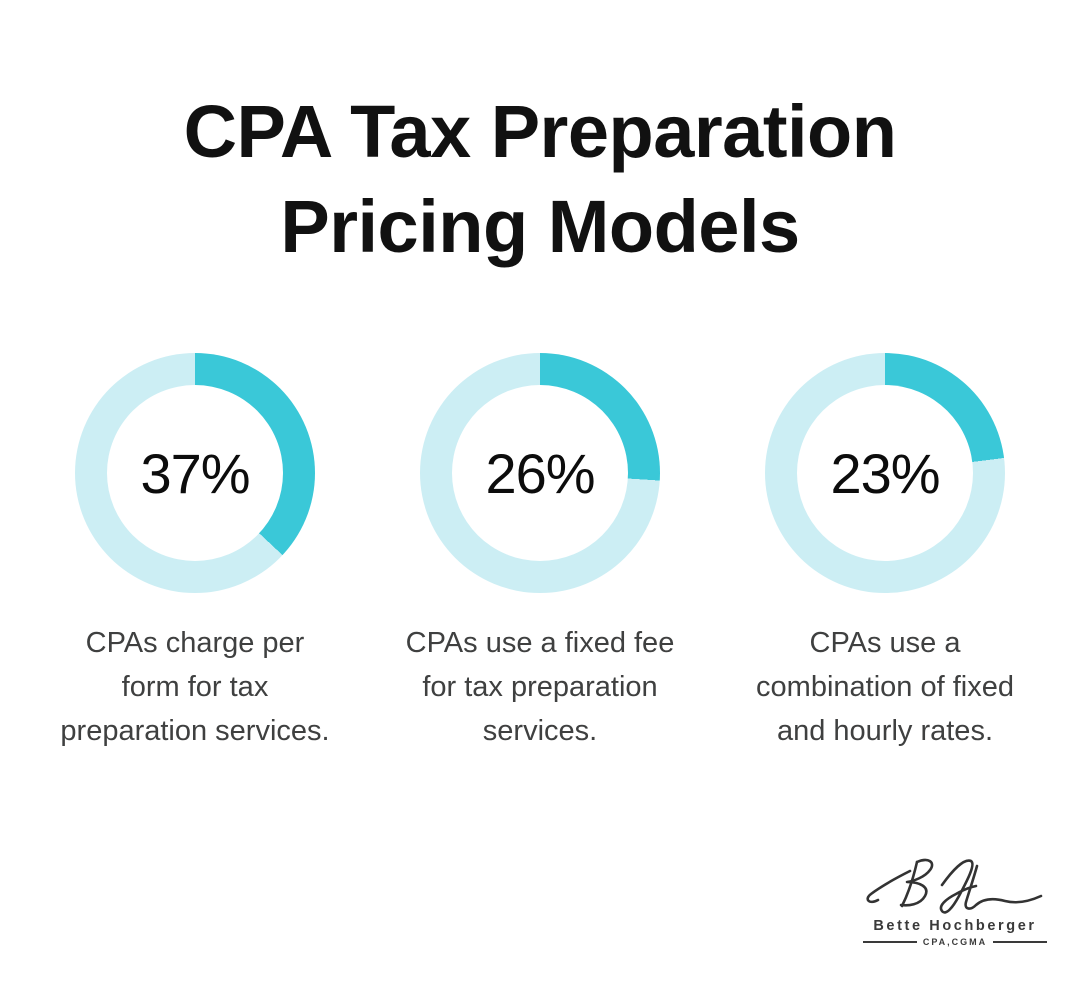 The image size is (1080, 982). I want to click on title-line-1: CPA Tax Preparation, so click(540, 131).